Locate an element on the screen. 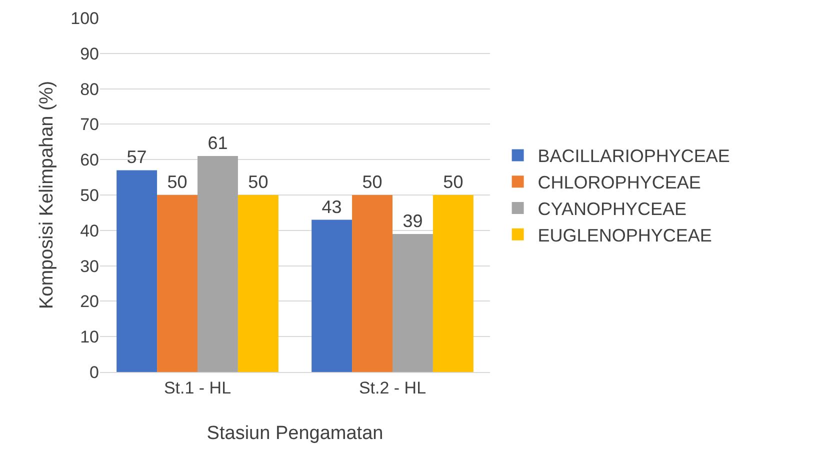 The width and height of the screenshot is (827, 450). x-tick-label: St.2 - HL is located at coordinates (392, 388).